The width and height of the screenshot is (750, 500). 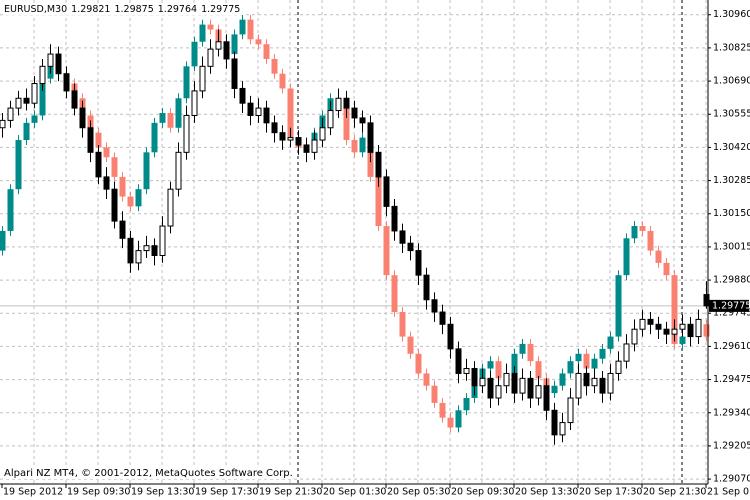 I want to click on y-tick-label: 1.29610, so click(x=731, y=346).